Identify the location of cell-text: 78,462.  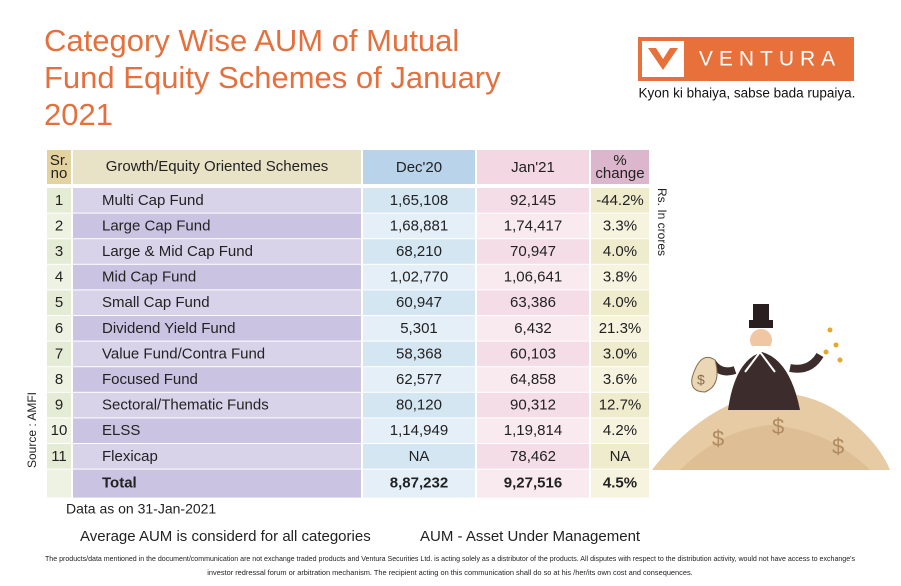
(533, 456).